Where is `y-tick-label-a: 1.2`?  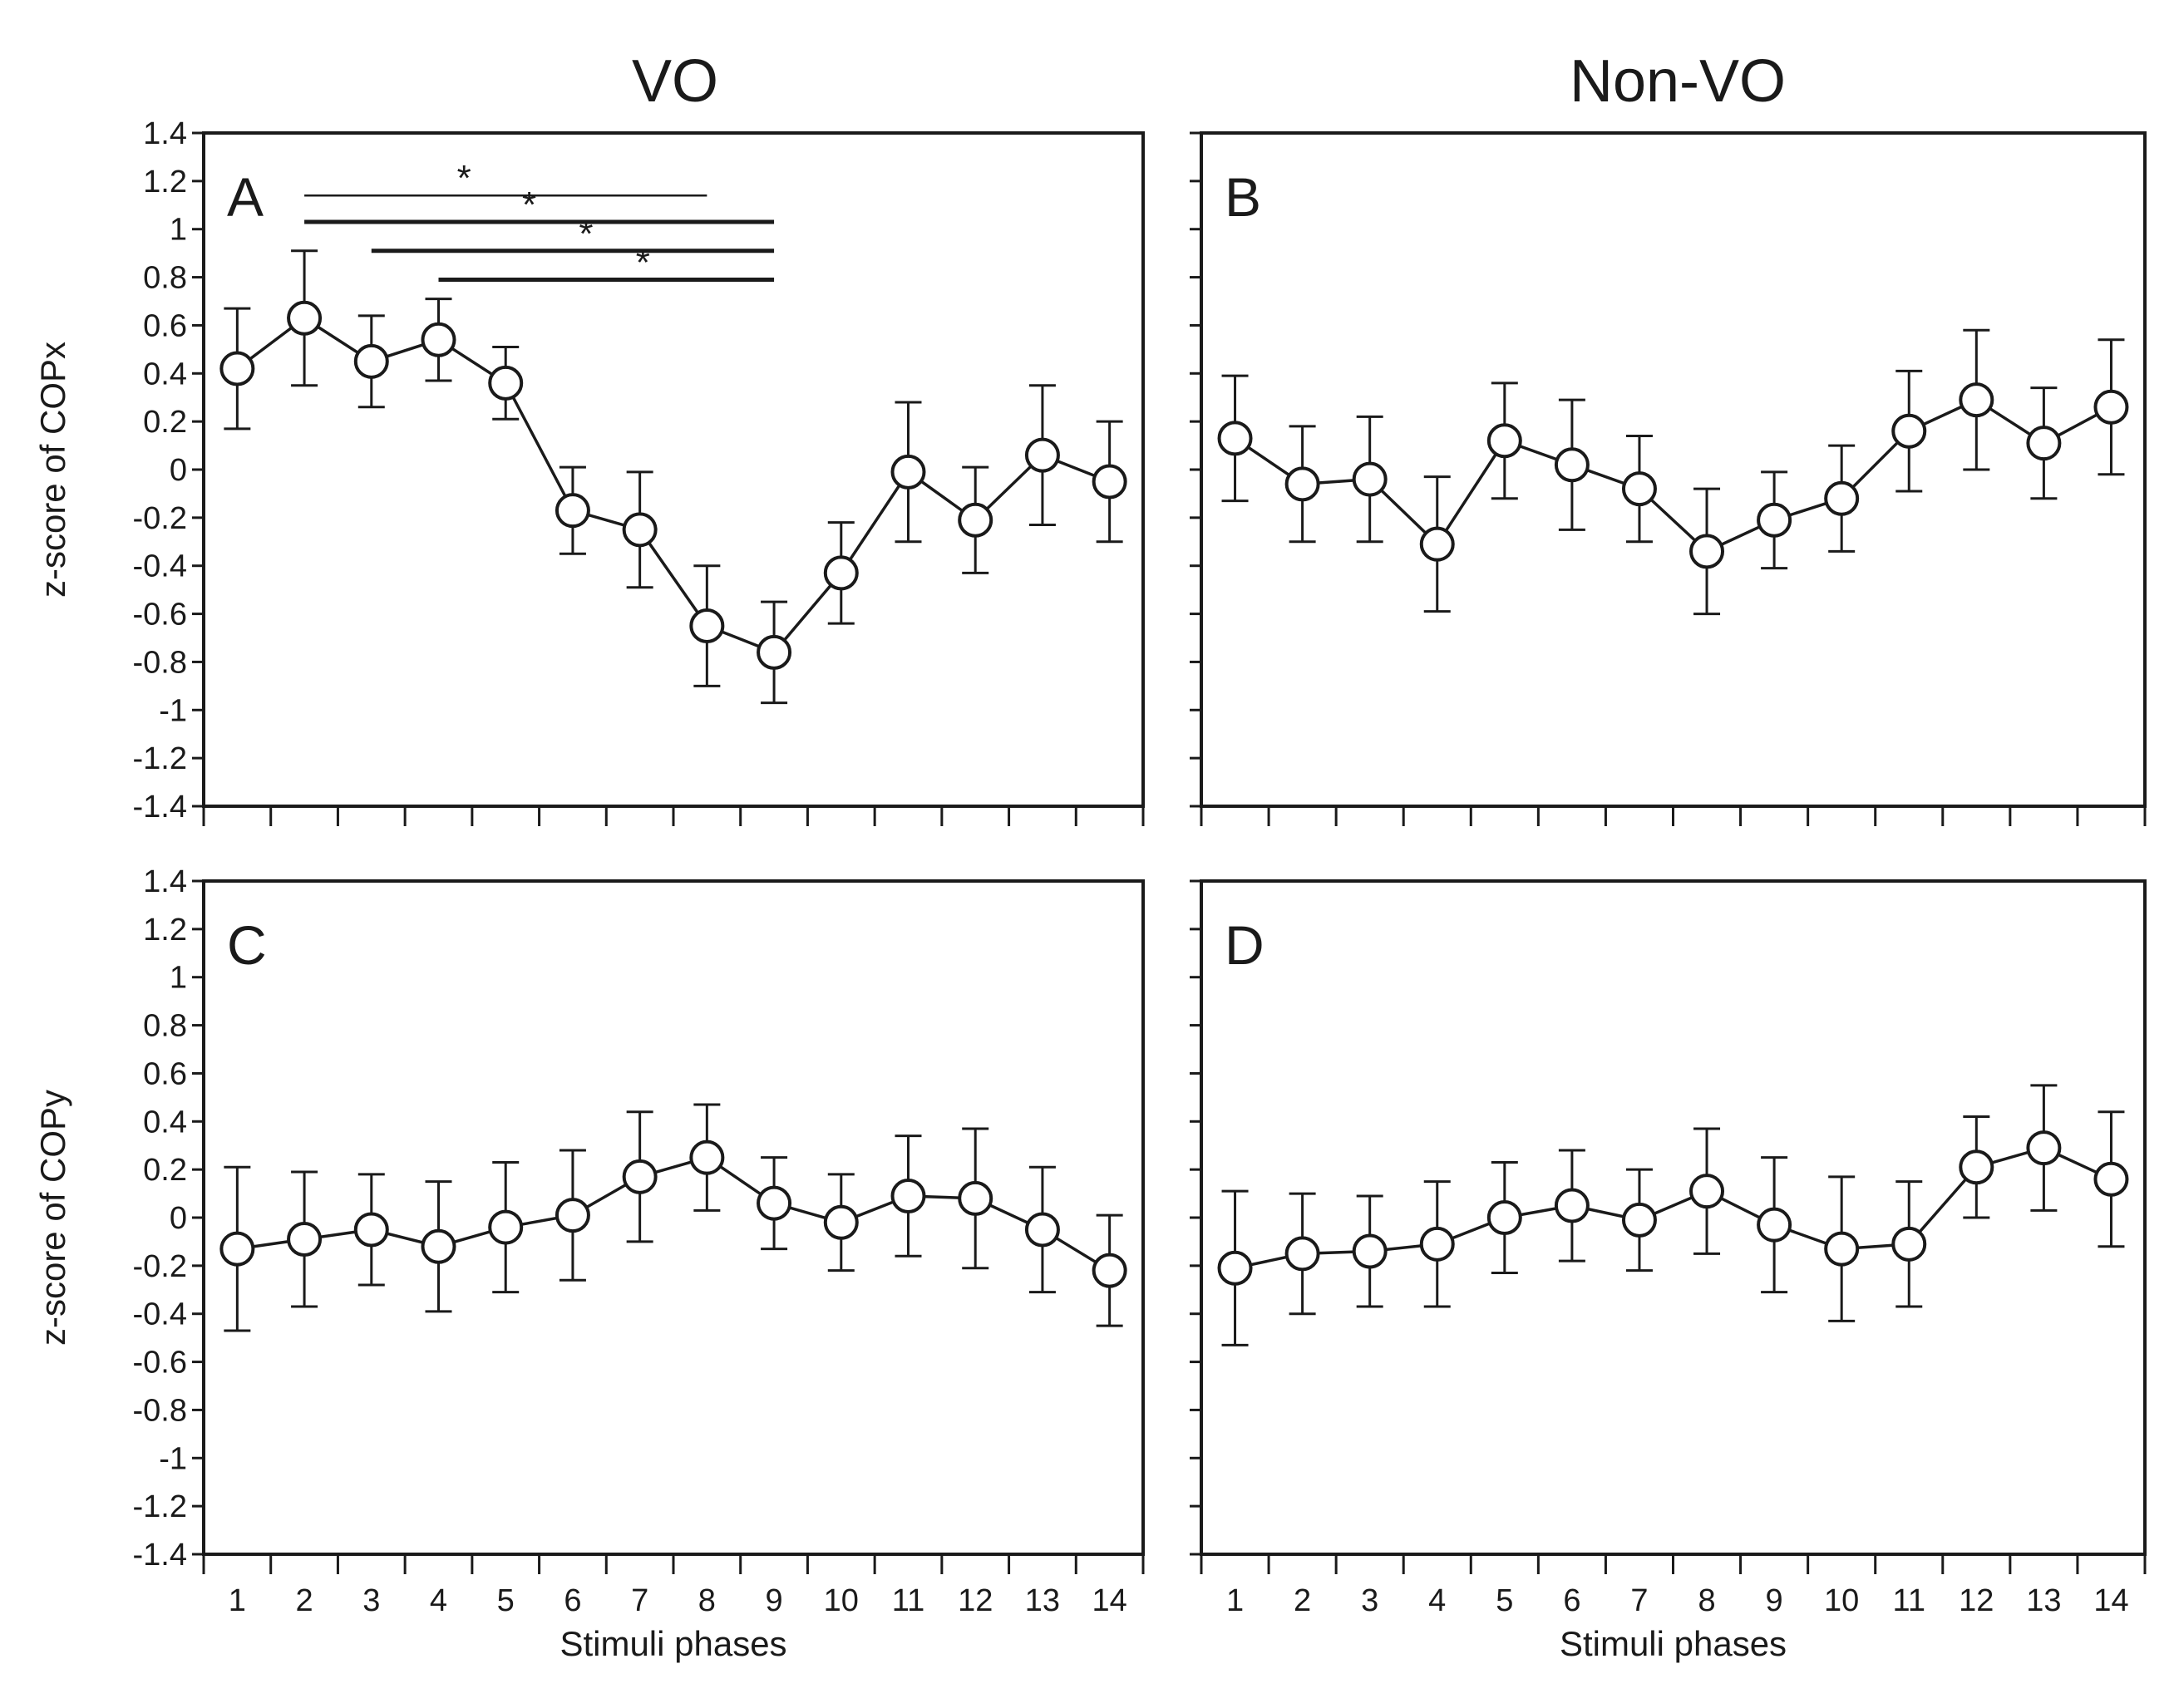
y-tick-label-a: 1.2 is located at coordinates (165, 182).